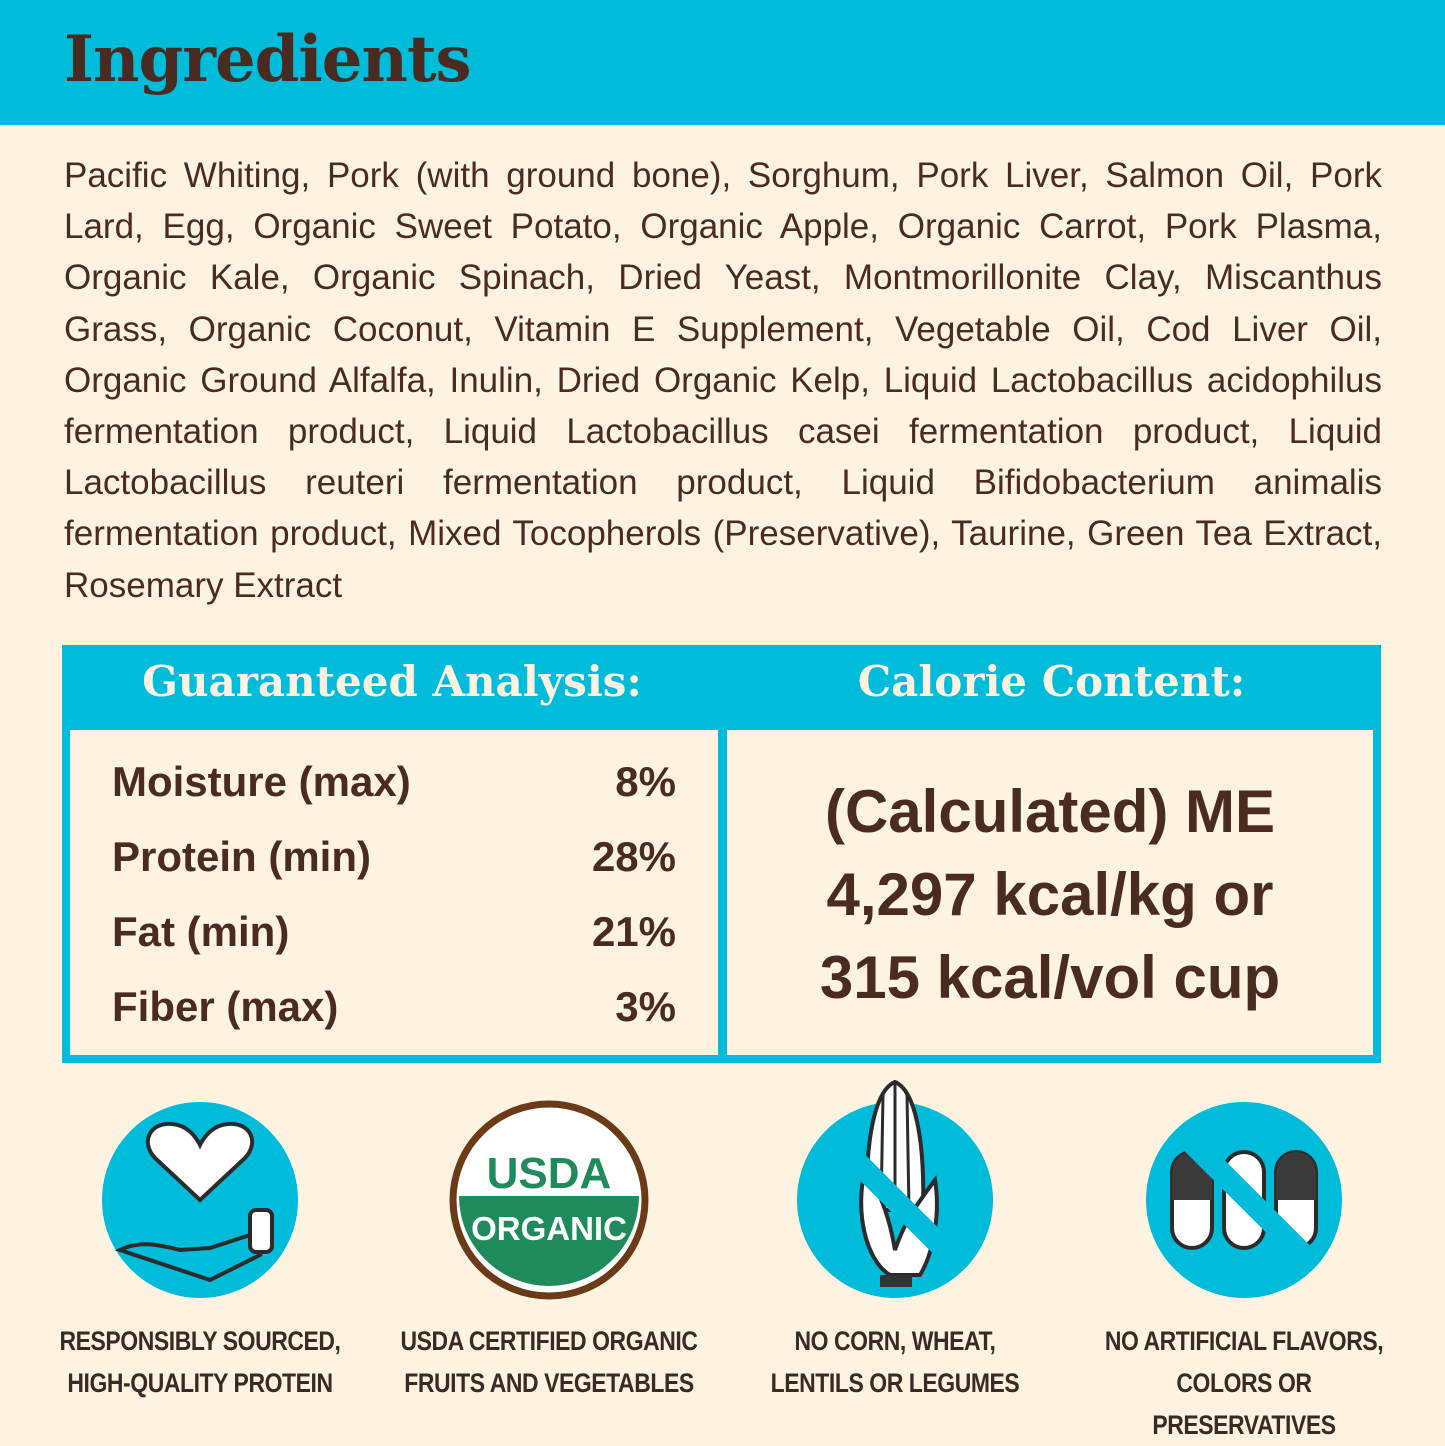  I want to click on badge-label-line: FRUITS AND VEGETABLES, so click(549, 1383).